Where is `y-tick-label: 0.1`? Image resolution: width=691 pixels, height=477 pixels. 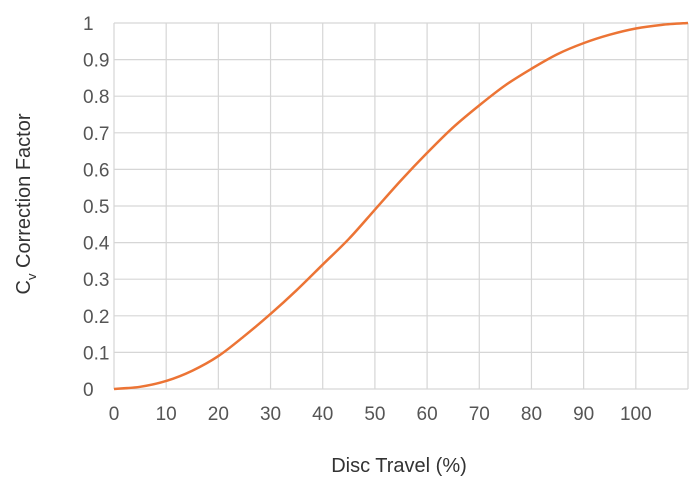 y-tick-label: 0.1 is located at coordinates (96, 353).